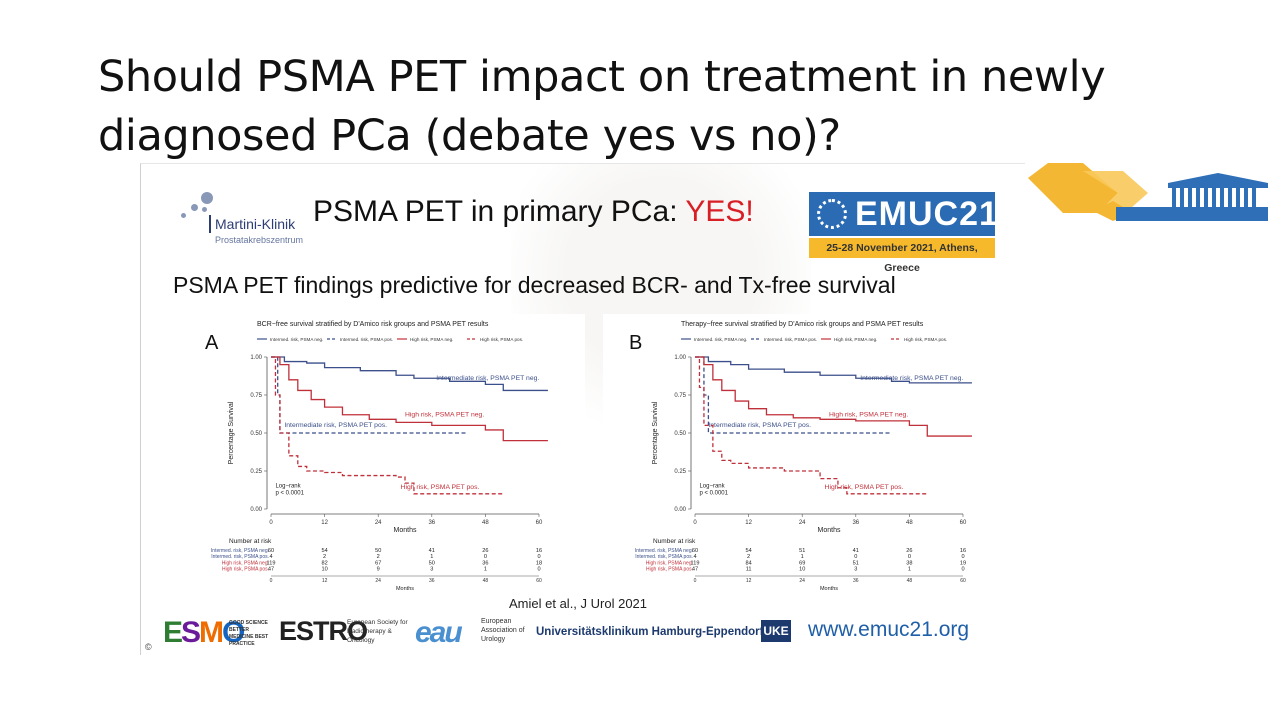 The height and width of the screenshot is (720, 1280). I want to click on uke-name: Universitätsklinikum Hamburg-Eppendorf, so click(650, 632).